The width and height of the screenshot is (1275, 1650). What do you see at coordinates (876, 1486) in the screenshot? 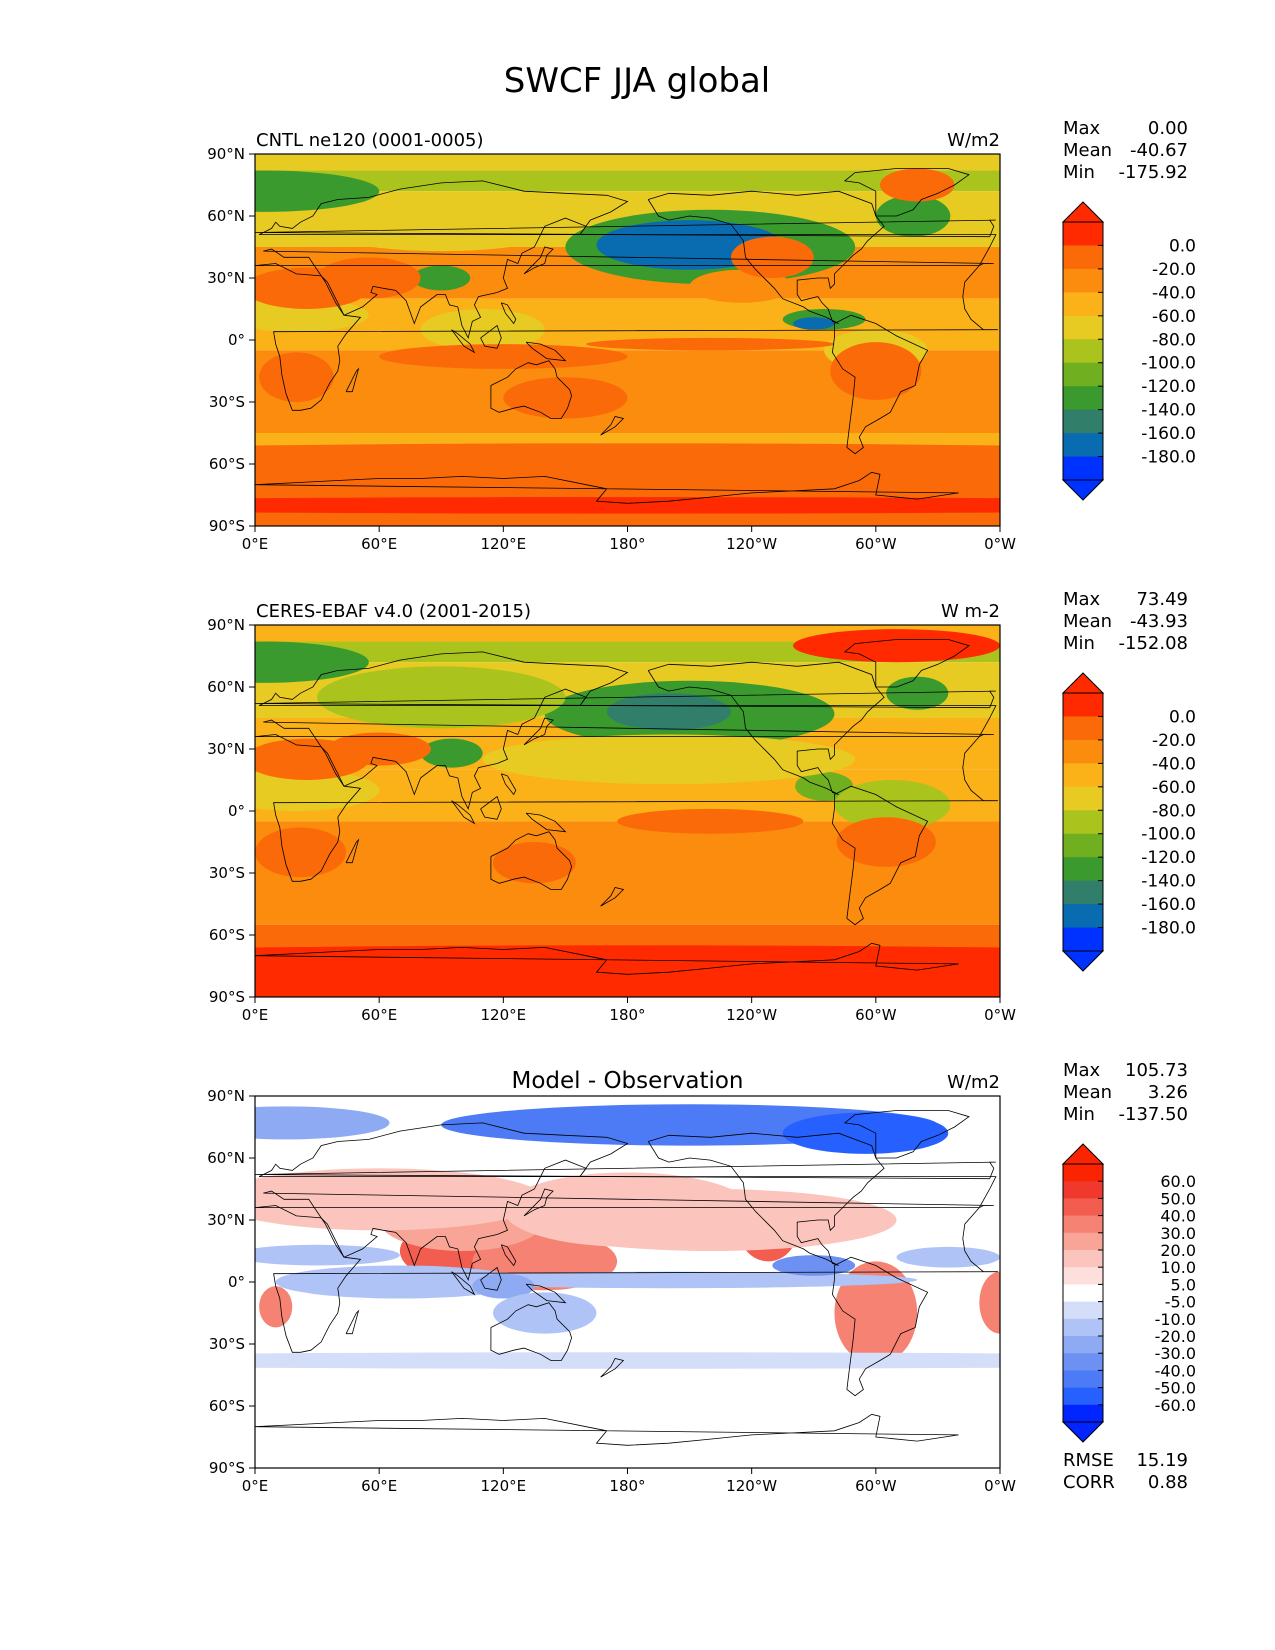
I see `x-tick-label: 60°W` at bounding box center [876, 1486].